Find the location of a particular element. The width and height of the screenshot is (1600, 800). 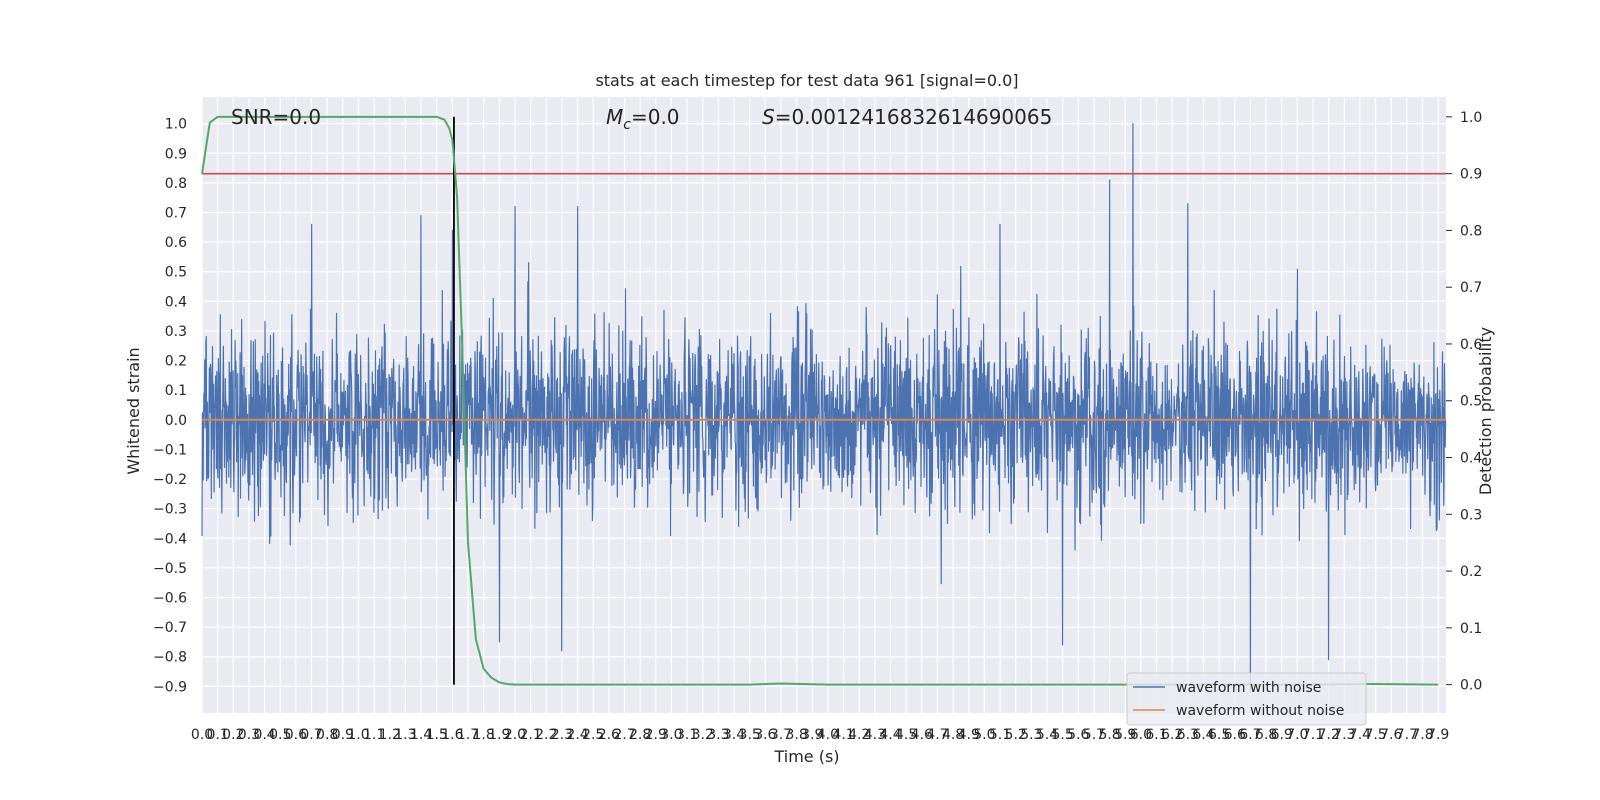

legend-box is located at coordinates (1246, 699).